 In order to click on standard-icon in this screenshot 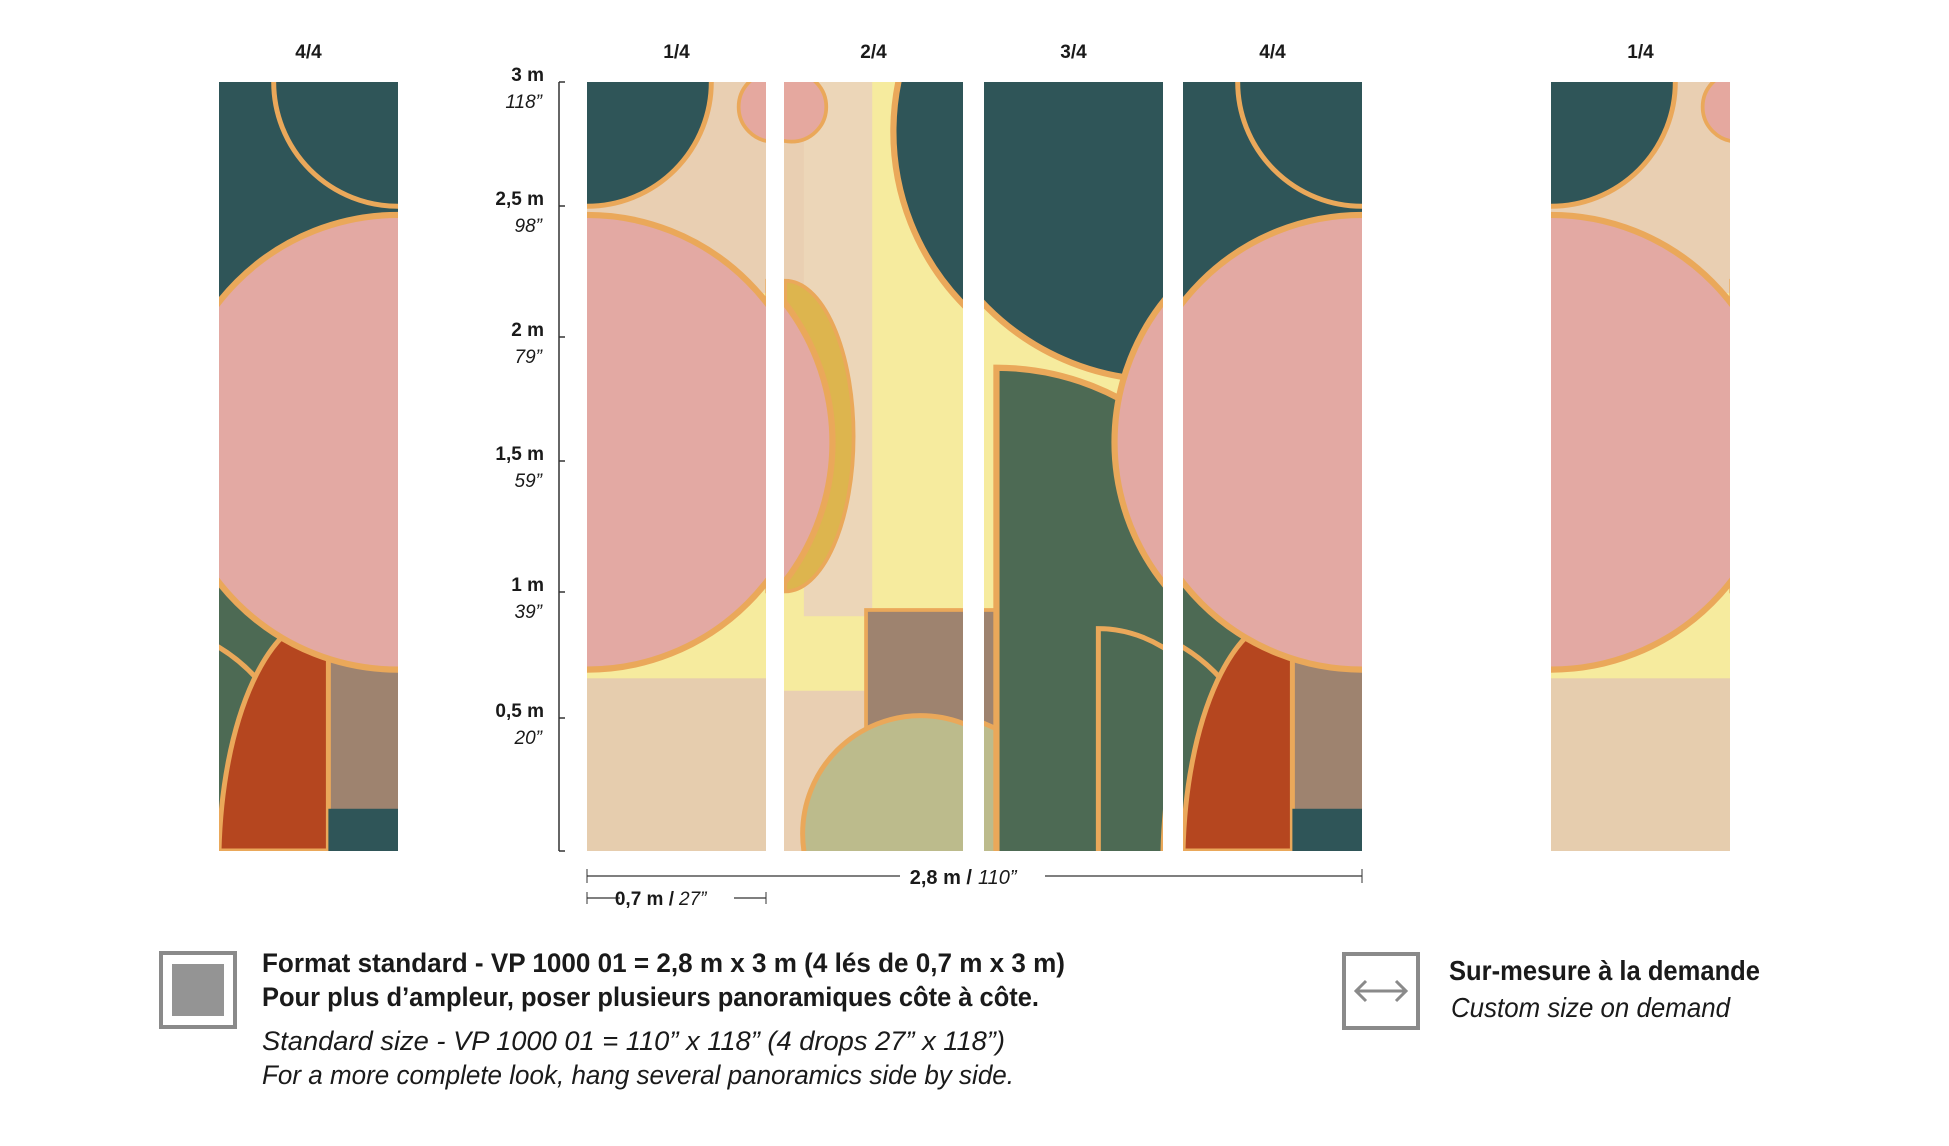, I will do `click(198, 990)`.